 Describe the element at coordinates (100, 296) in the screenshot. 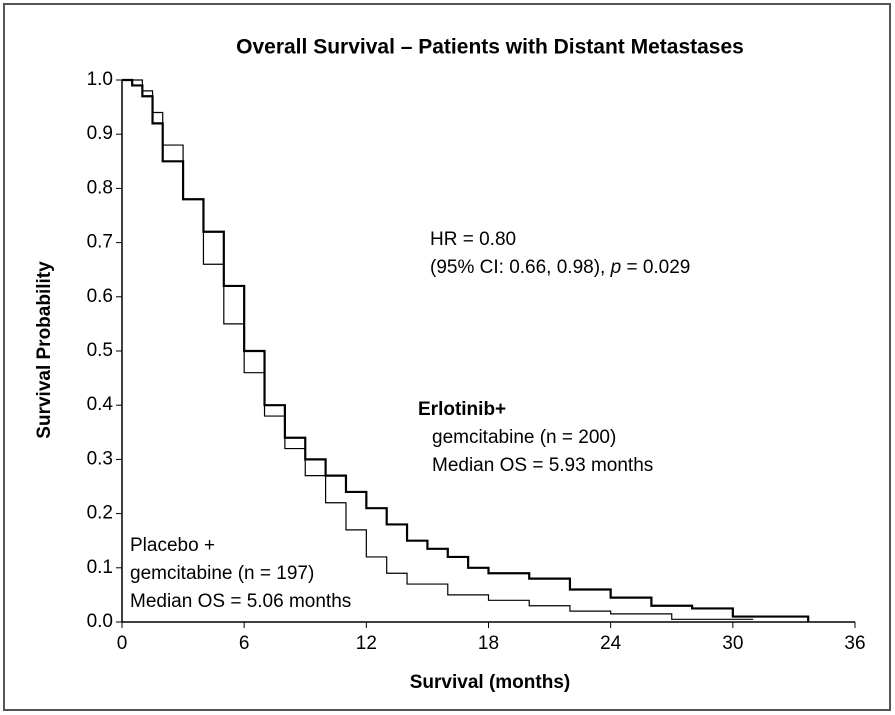

I see `y-tick-label: 0.6` at that location.